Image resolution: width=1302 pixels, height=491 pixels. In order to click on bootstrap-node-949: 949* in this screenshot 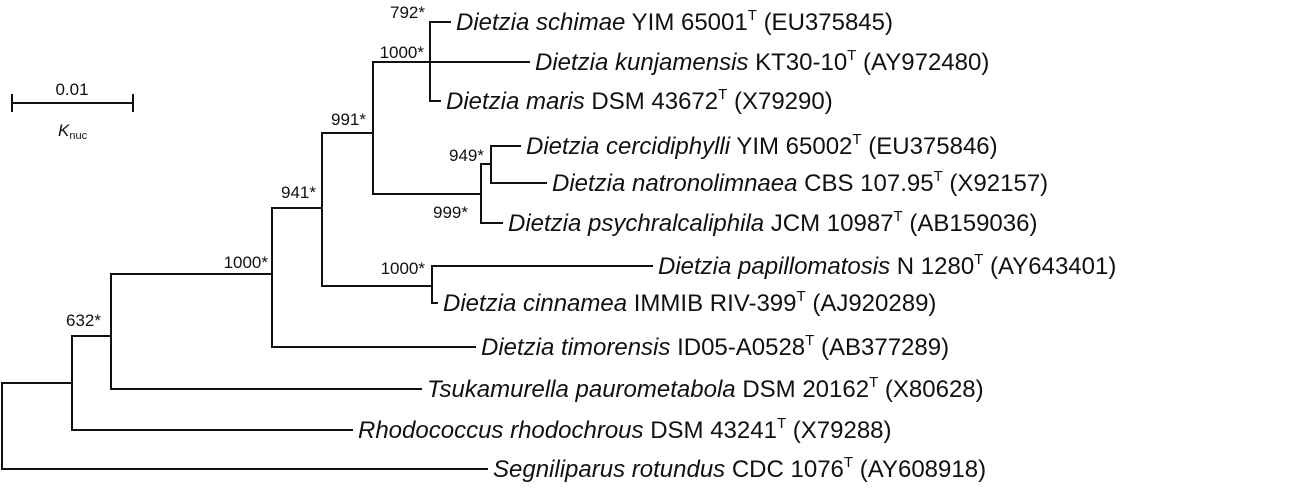, I will do `click(466, 155)`.